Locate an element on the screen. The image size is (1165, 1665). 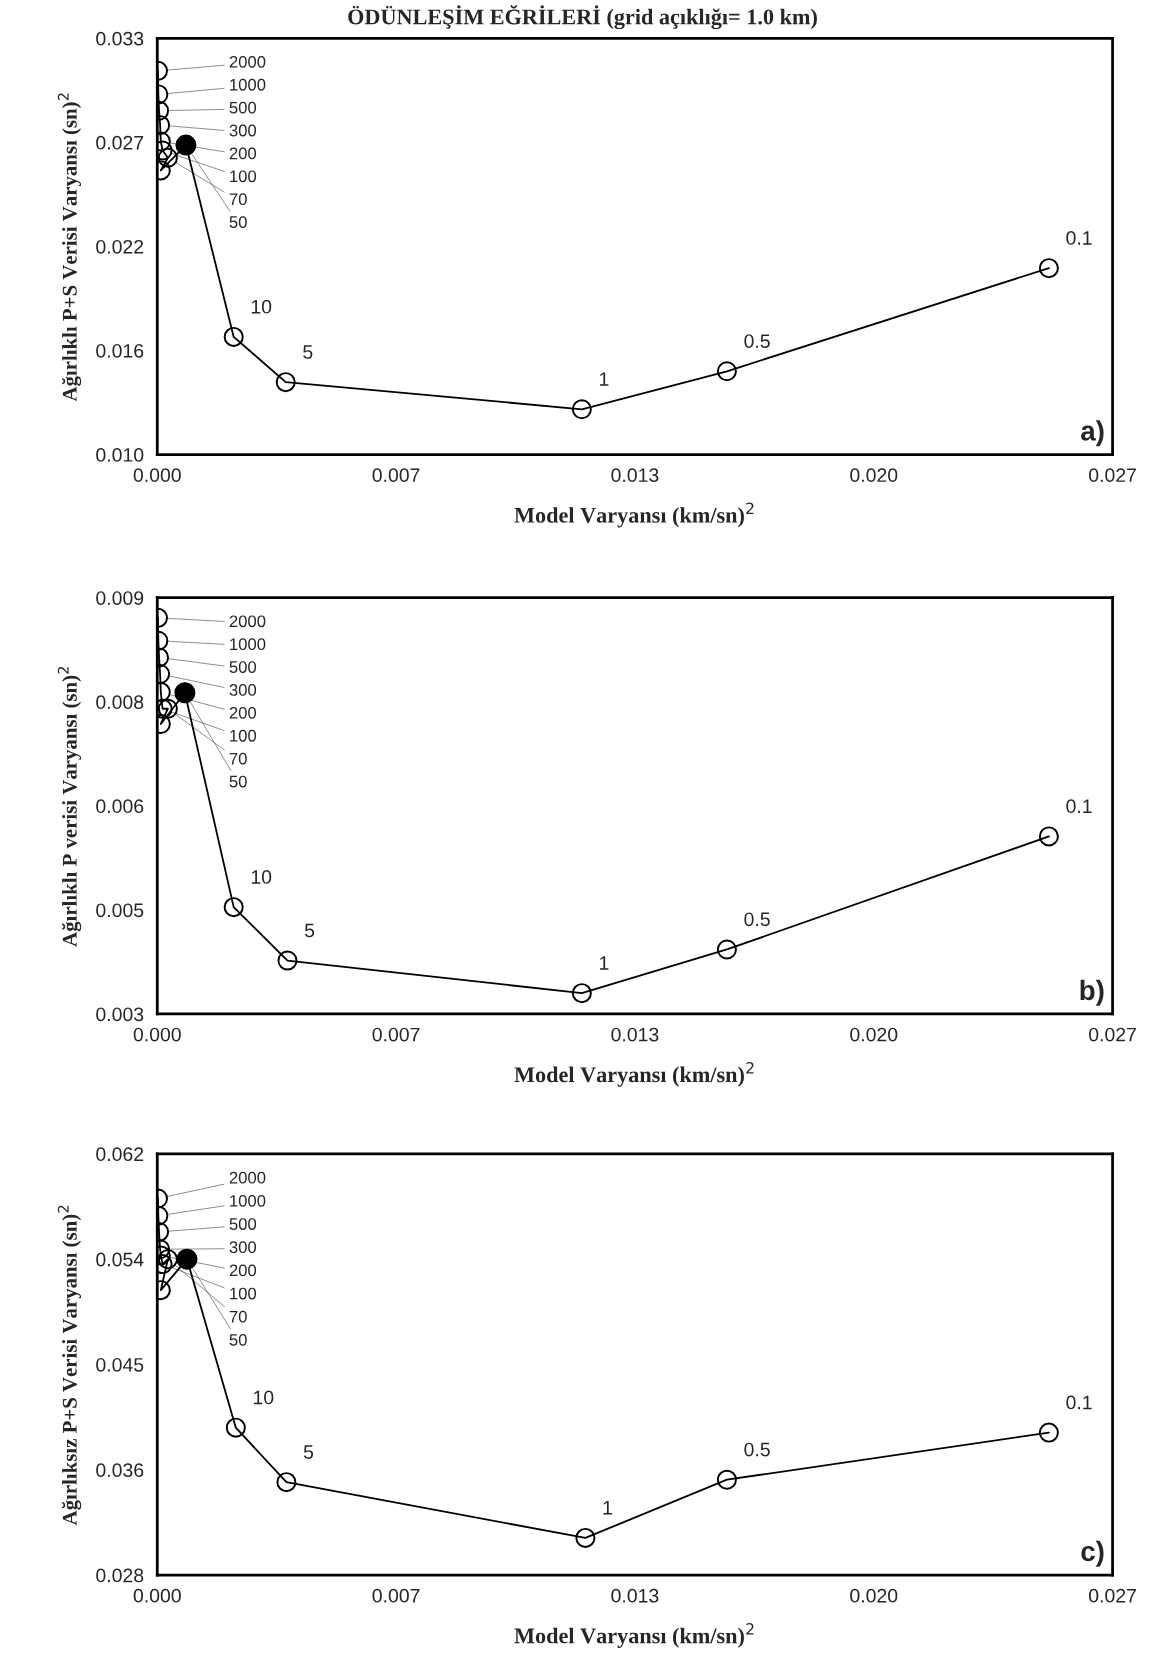
y-tick-label: 0.022 is located at coordinates (120, 246).